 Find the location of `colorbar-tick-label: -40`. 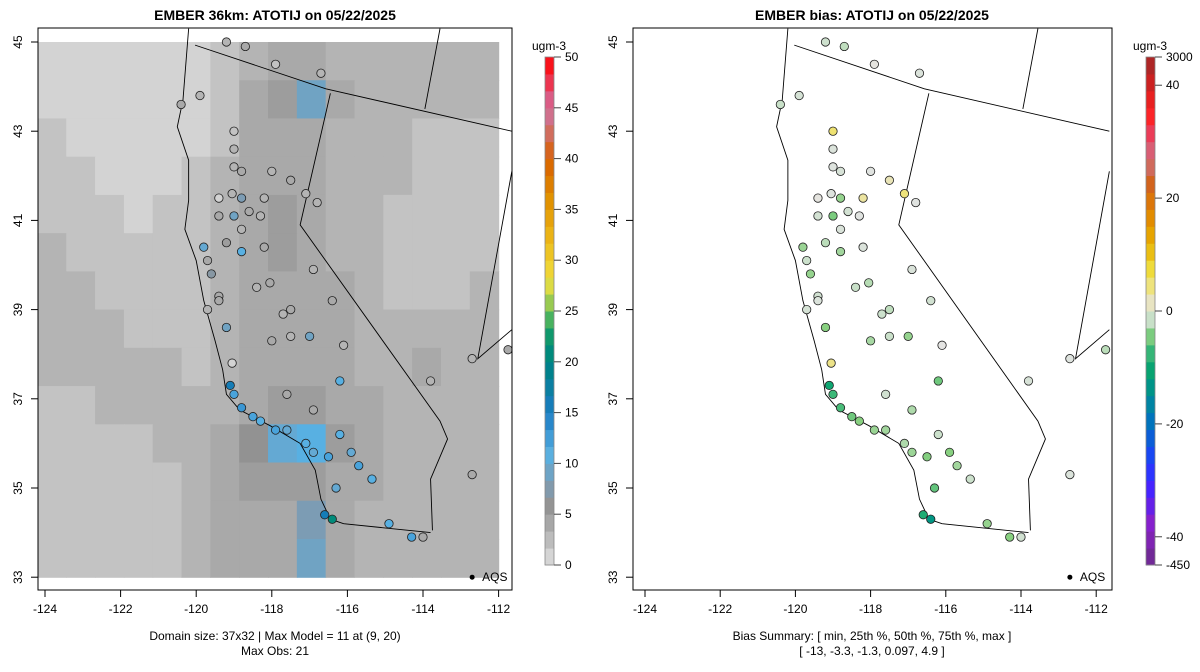

colorbar-tick-label: -40 is located at coordinates (1175, 537).